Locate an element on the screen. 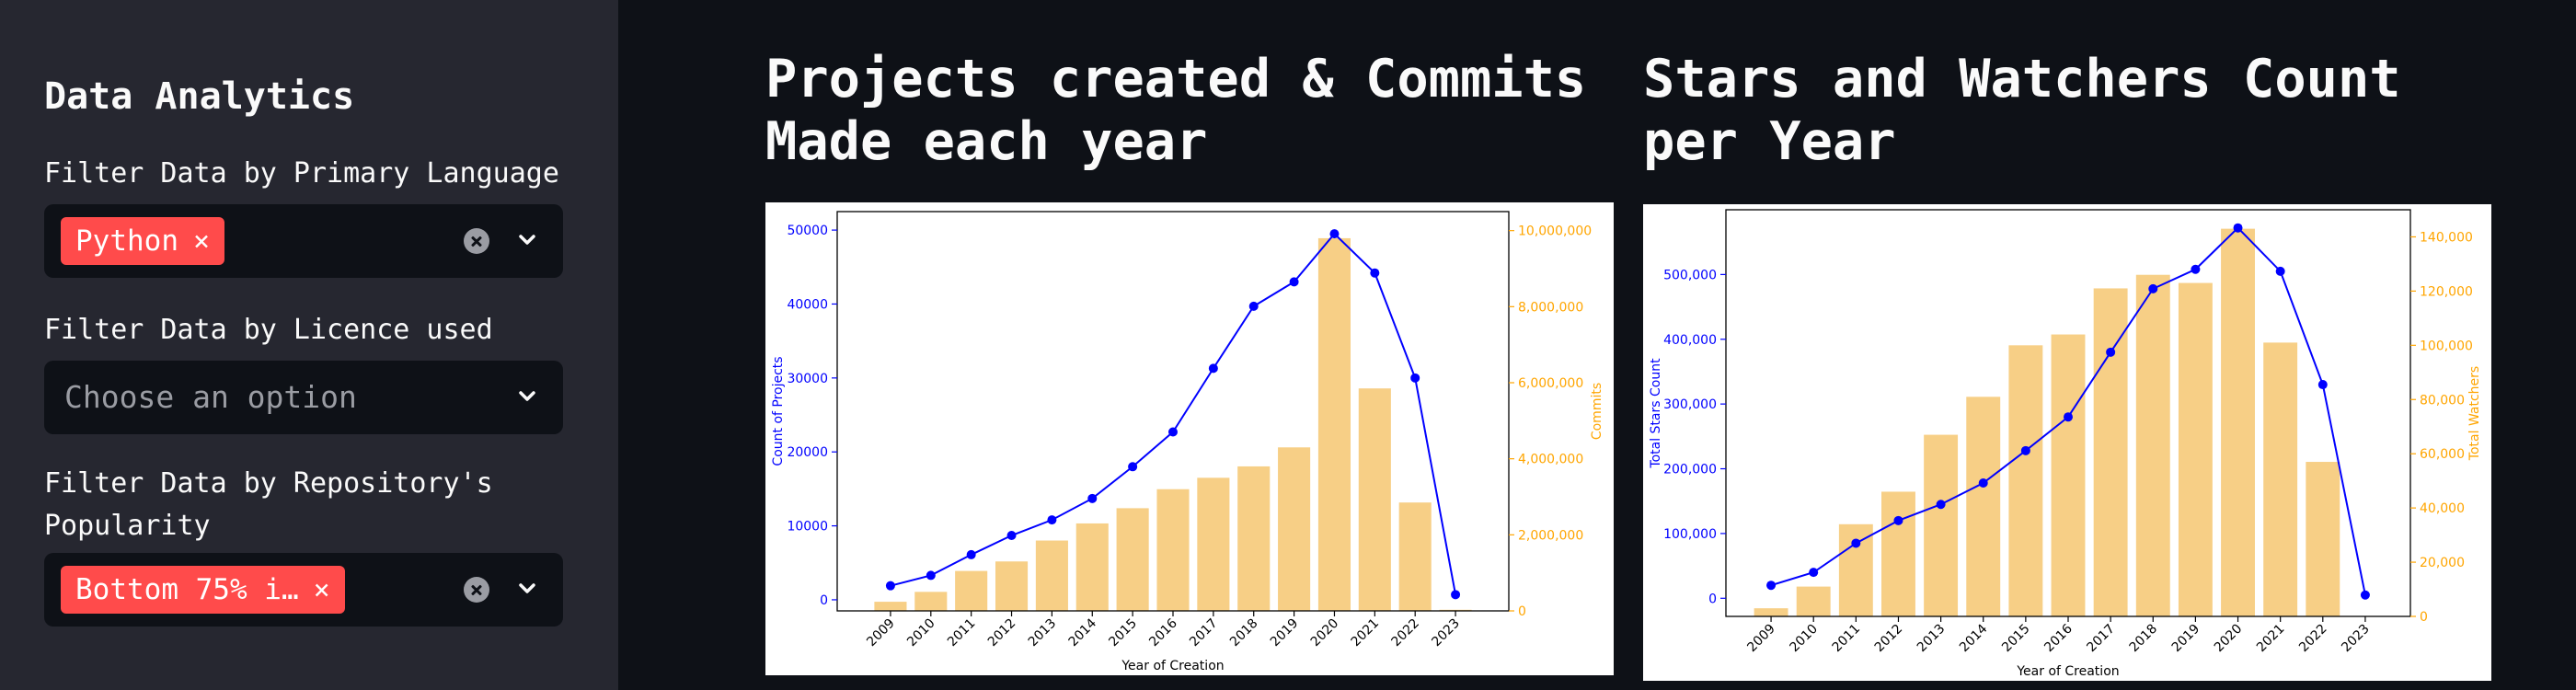 The height and width of the screenshot is (690, 2576). popularity-multiselect: Bottom 75% i… × is located at coordinates (303, 590).